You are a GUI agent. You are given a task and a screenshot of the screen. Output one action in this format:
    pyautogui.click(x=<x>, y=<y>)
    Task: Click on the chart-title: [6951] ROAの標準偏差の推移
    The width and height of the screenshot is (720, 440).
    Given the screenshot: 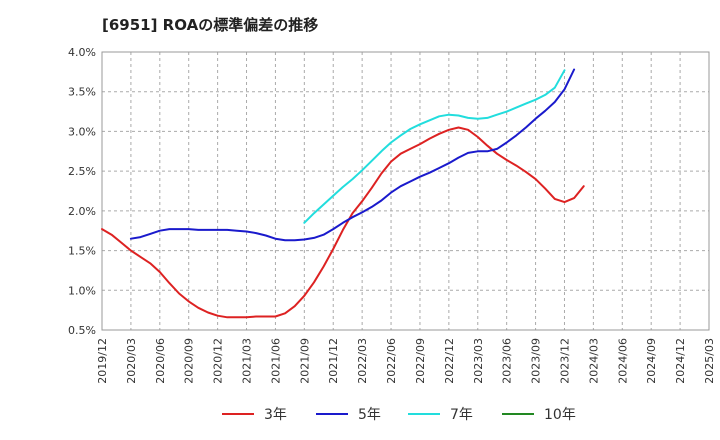 What is the action you would take?
    pyautogui.click(x=210, y=25)
    